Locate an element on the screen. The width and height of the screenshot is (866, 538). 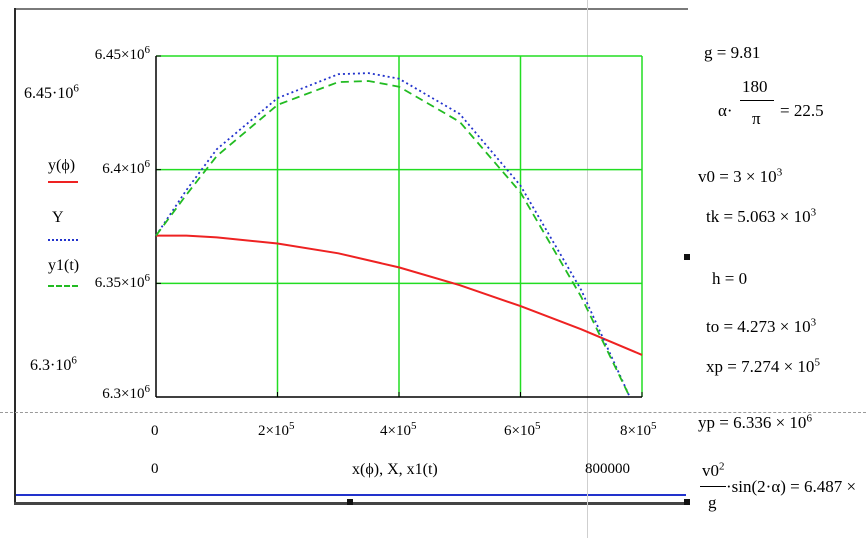
math-g: g = 9.81 is located at coordinates (732, 52).